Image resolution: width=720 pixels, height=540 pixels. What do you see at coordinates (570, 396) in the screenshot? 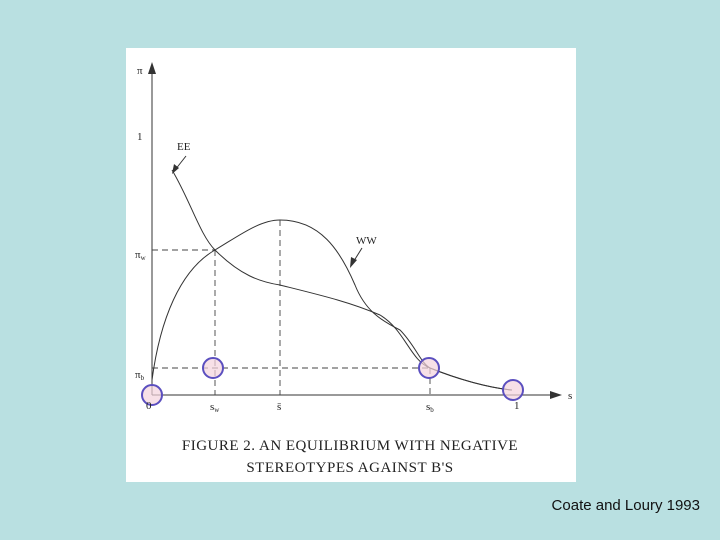
I see `x-axis-label: s` at bounding box center [570, 396].